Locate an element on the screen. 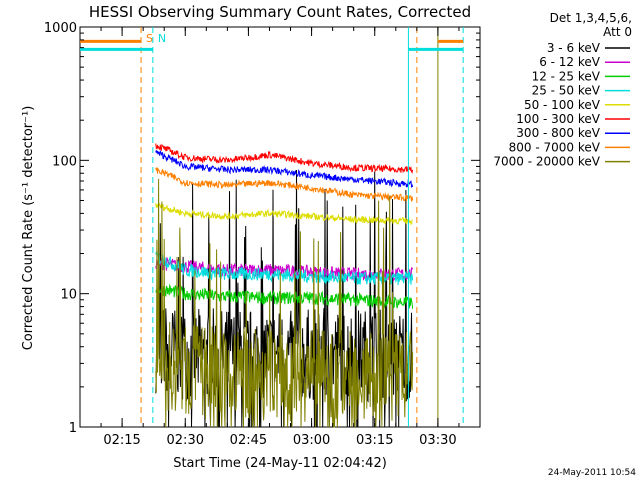 Image resolution: width=640 pixels, height=480 pixels. legend-label: 25 - 50 keV is located at coordinates (566, 91).